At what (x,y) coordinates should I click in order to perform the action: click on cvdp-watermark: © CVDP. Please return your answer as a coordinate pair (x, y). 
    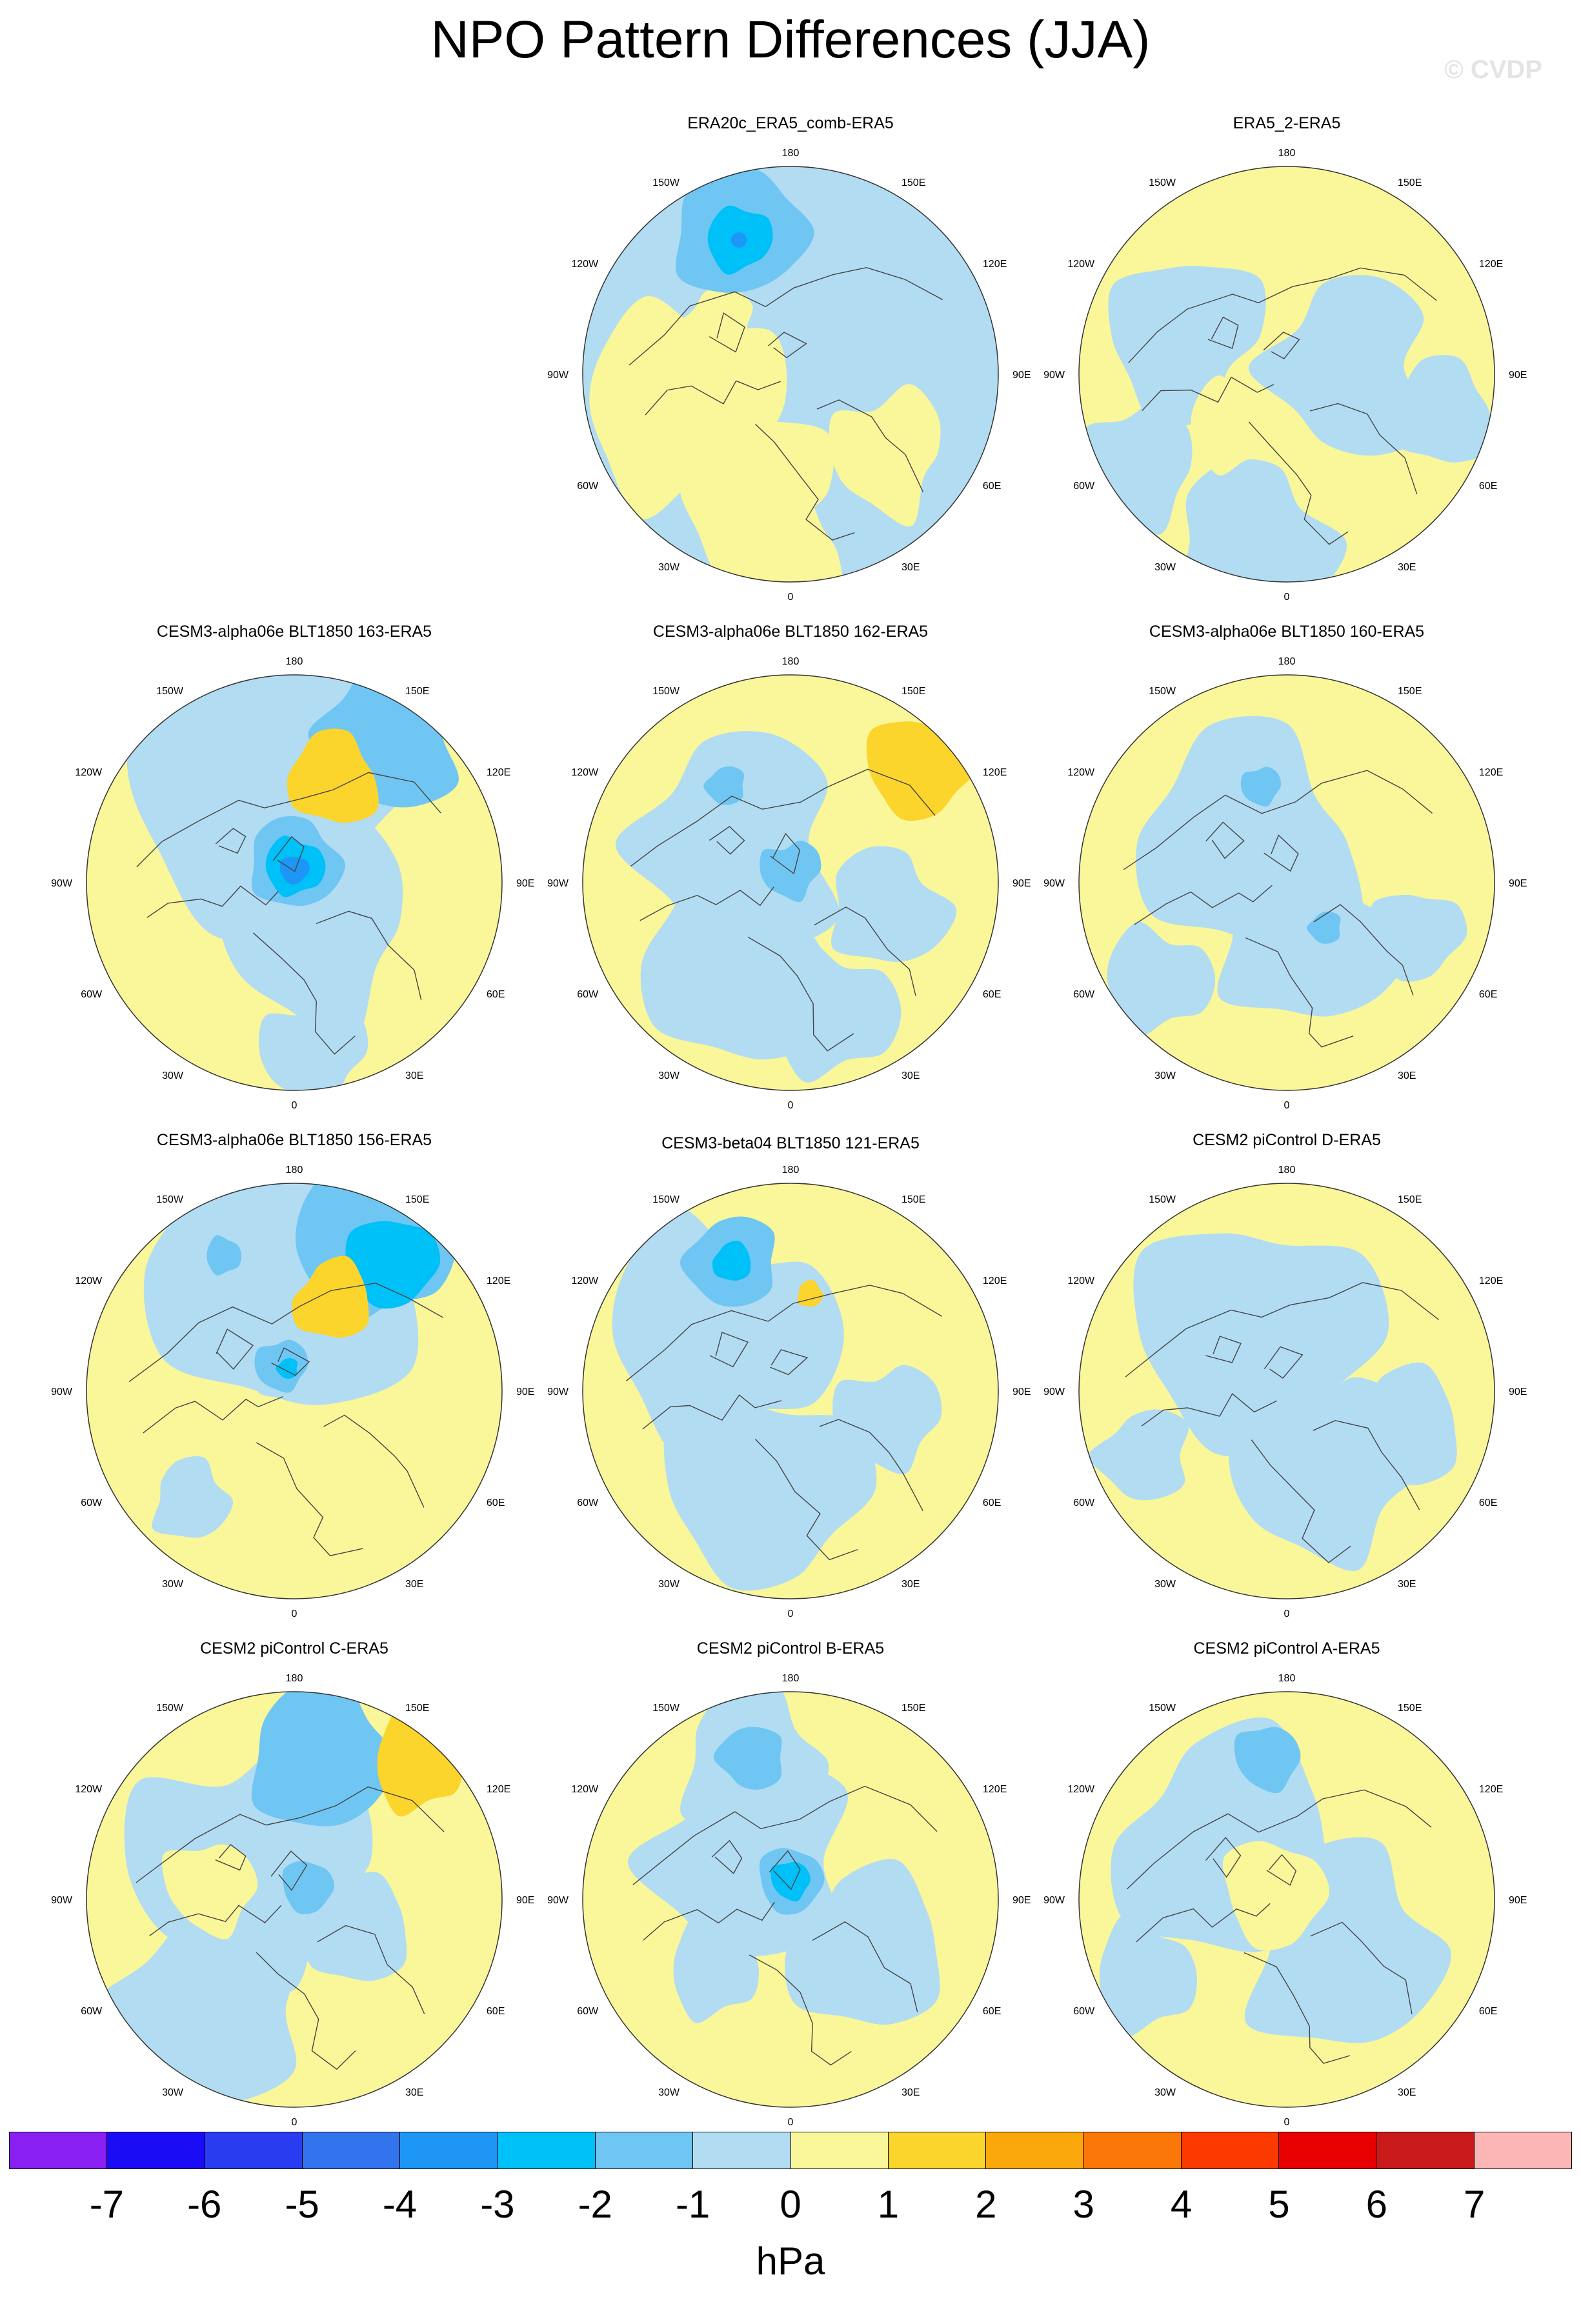
    Looking at the image, I should click on (1493, 69).